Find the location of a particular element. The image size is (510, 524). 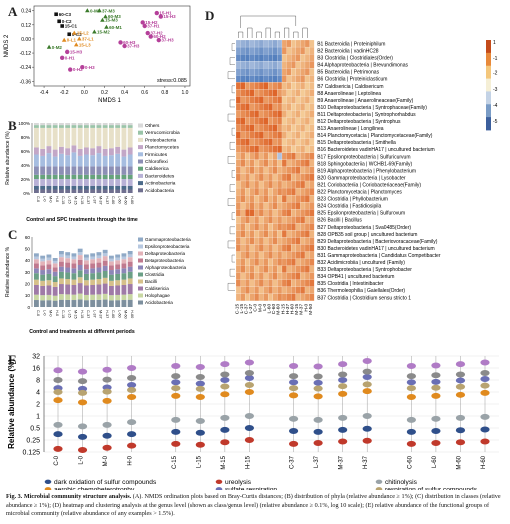

function-legend-swatch is located at coordinates (379, 481).